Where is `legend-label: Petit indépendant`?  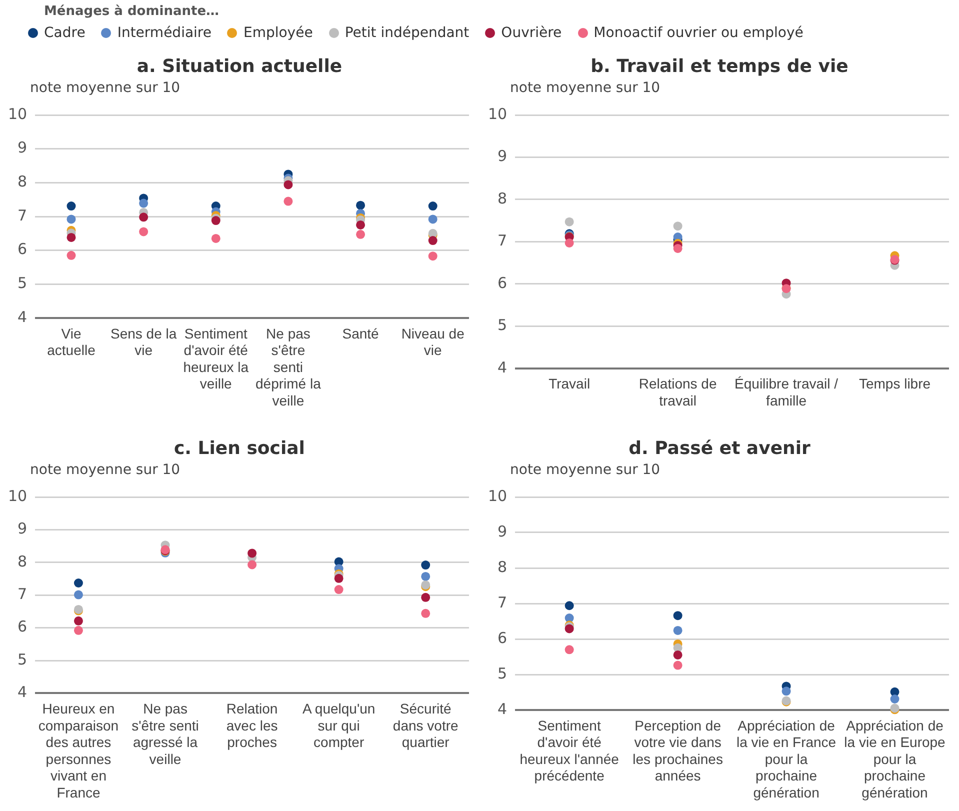 legend-label: Petit indépendant is located at coordinates (407, 33).